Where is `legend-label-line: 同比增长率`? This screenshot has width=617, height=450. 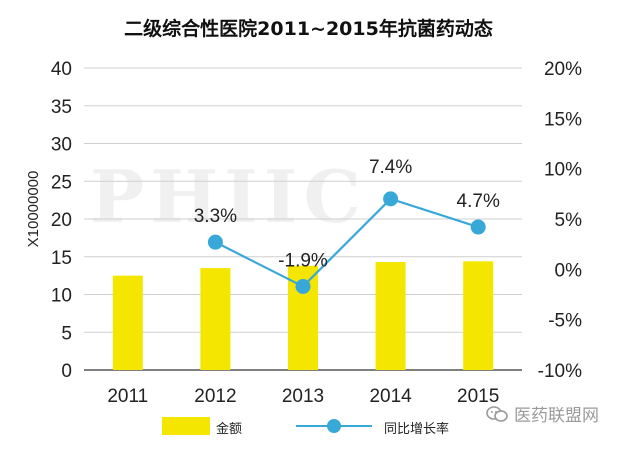 legend-label-line: 同比增长率 is located at coordinates (416, 429).